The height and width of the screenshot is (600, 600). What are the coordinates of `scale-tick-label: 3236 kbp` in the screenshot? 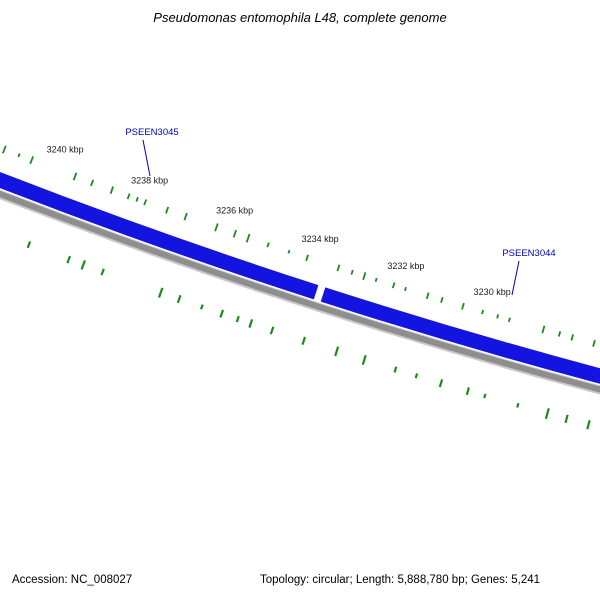 It's located at (234, 210).